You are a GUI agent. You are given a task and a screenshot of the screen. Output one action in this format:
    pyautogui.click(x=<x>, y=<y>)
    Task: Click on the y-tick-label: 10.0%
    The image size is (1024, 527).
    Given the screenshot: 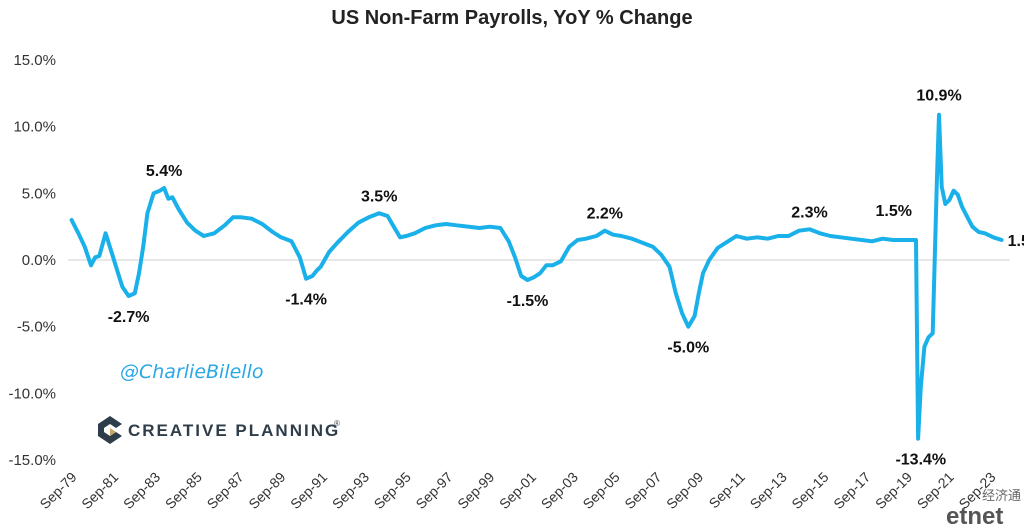 What is the action you would take?
    pyautogui.click(x=34, y=127)
    